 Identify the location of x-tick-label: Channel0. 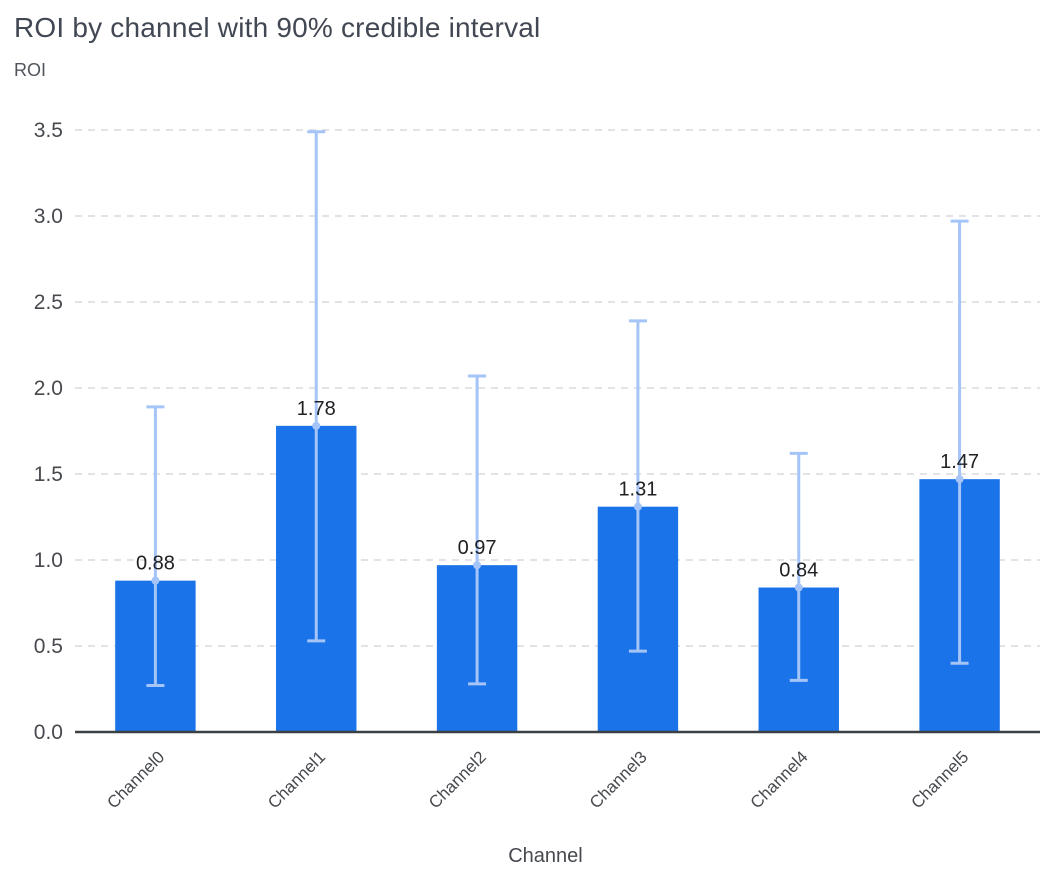
(135, 779).